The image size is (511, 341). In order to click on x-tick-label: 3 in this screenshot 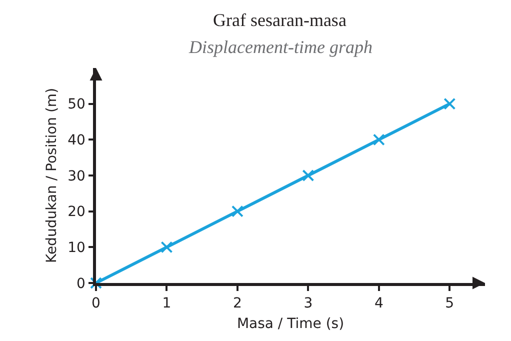, I will do `click(308, 304)`.